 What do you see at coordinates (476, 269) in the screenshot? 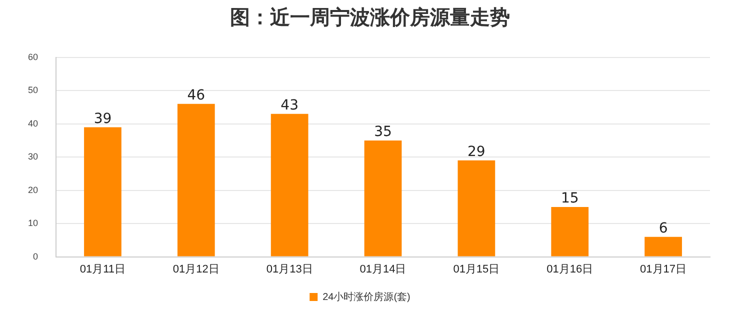
I see `x-tick-label: 01月15日` at bounding box center [476, 269].